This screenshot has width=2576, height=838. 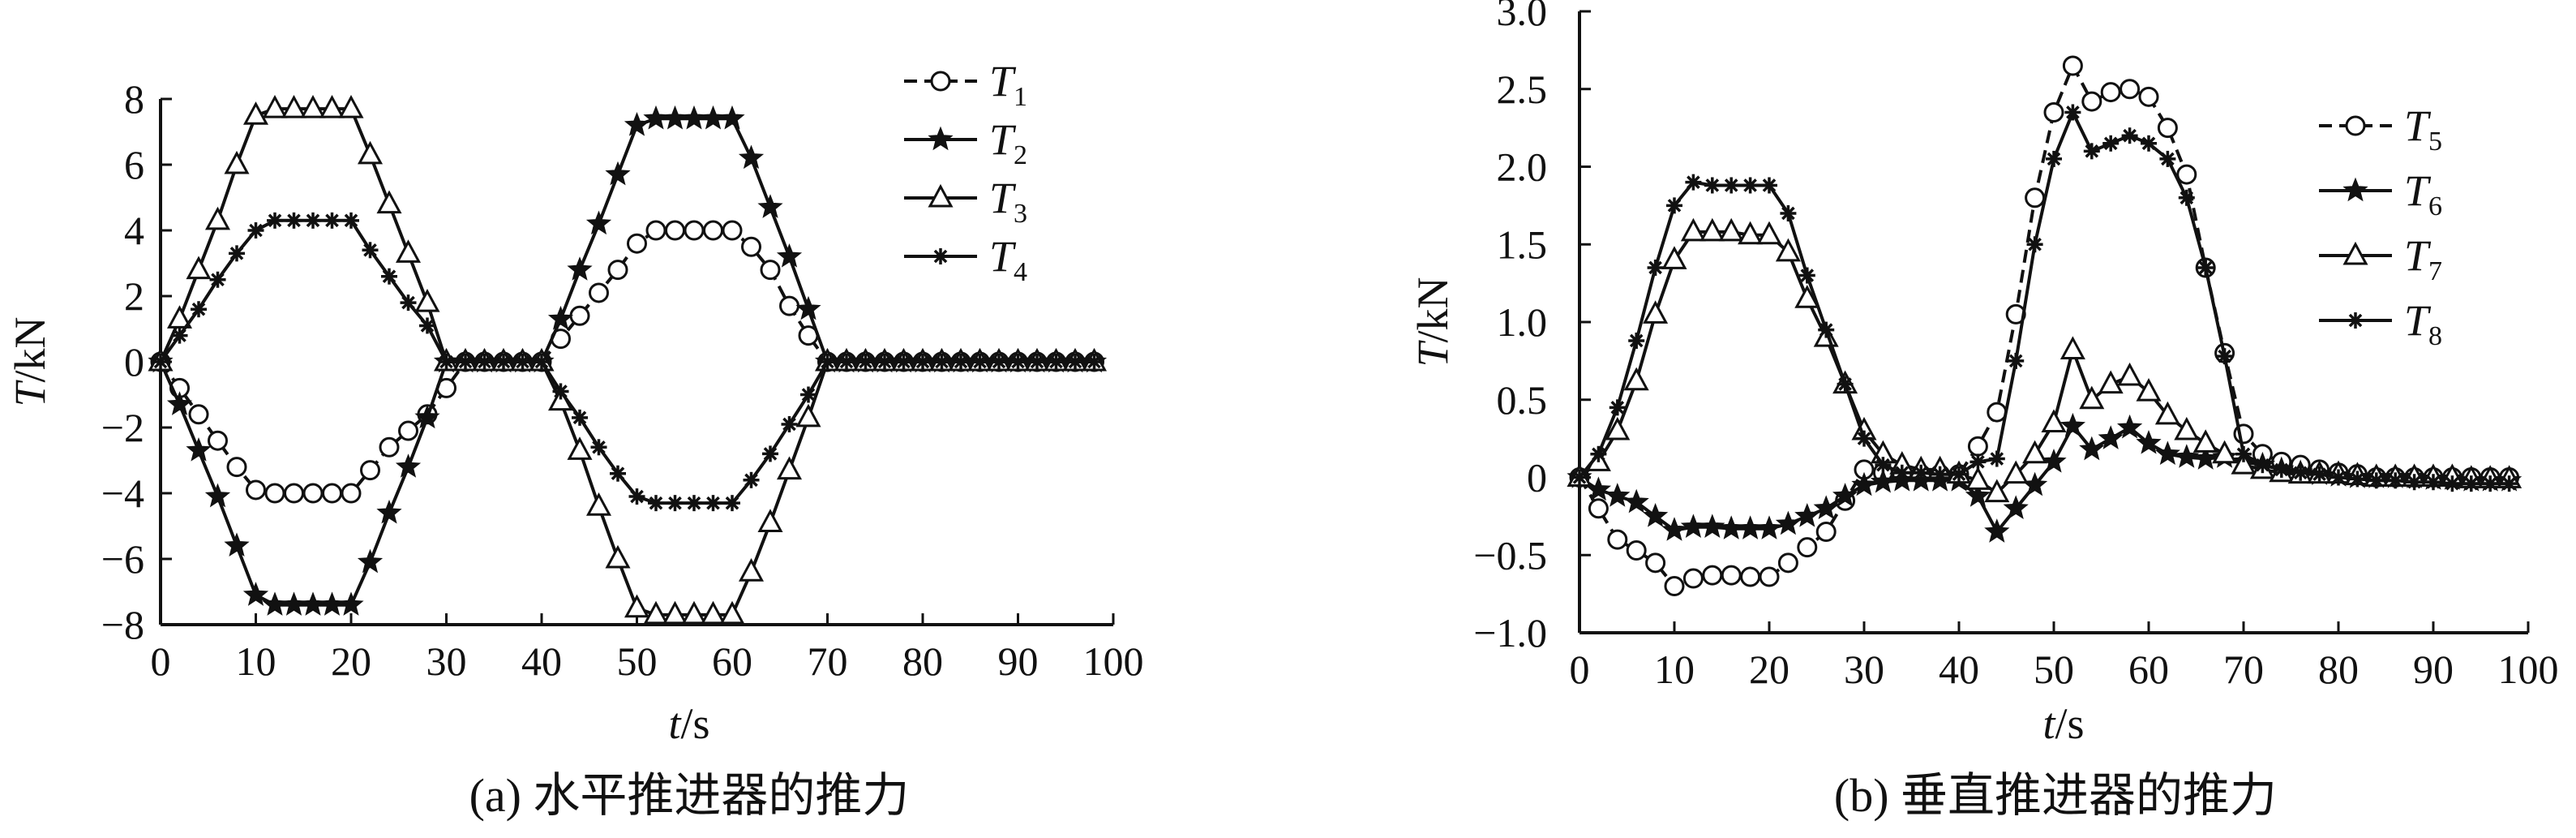 I want to click on legend-label-sub: 5, so click(x=2435, y=142).